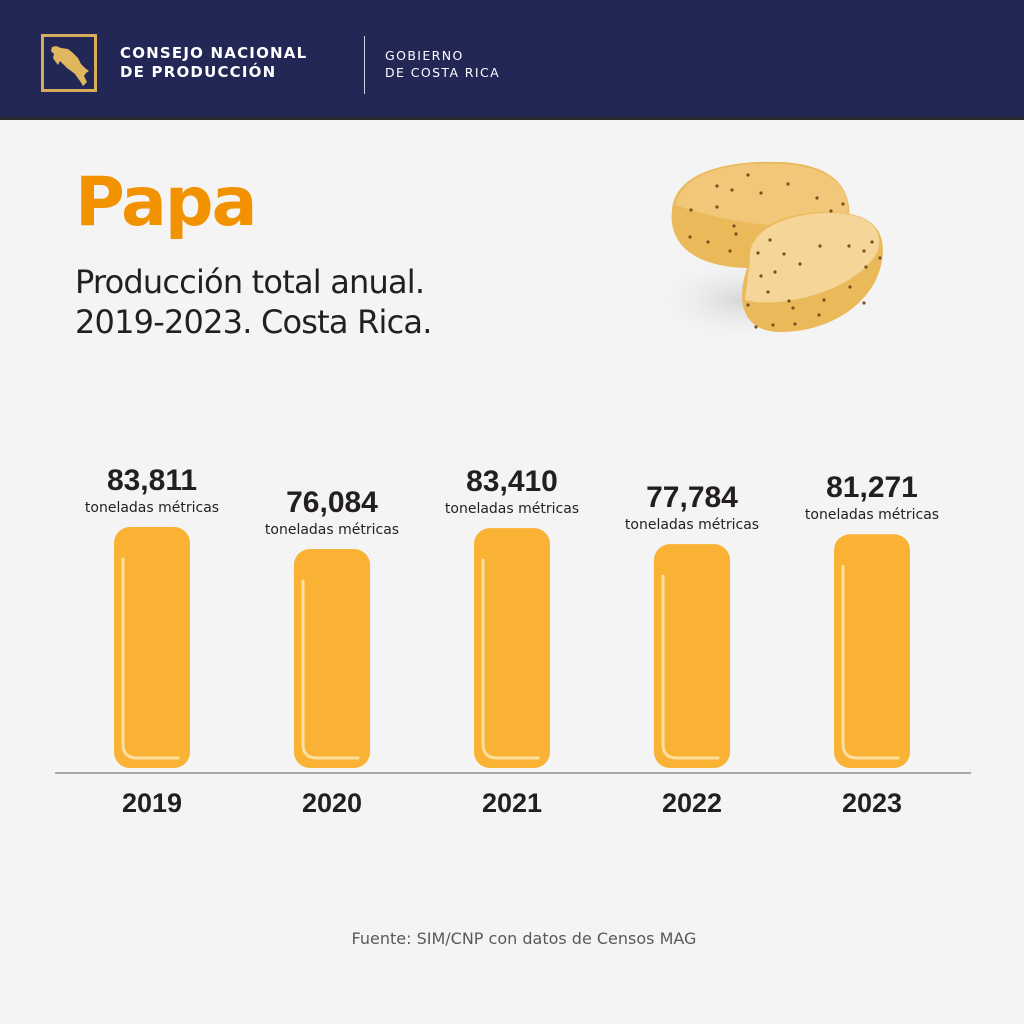 The width and height of the screenshot is (1024, 1024). Describe the element at coordinates (872, 487) in the screenshot. I see `value-label: 81,271` at that location.